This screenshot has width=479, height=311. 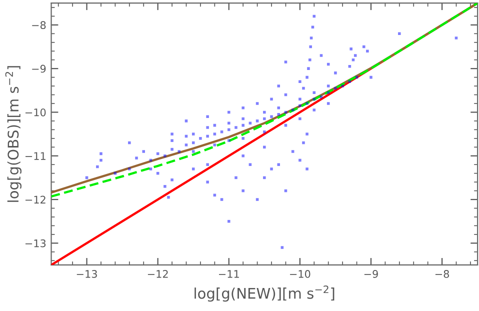 What do you see at coordinates (442, 274) in the screenshot?
I see `x-tick-label: −8` at bounding box center [442, 274].